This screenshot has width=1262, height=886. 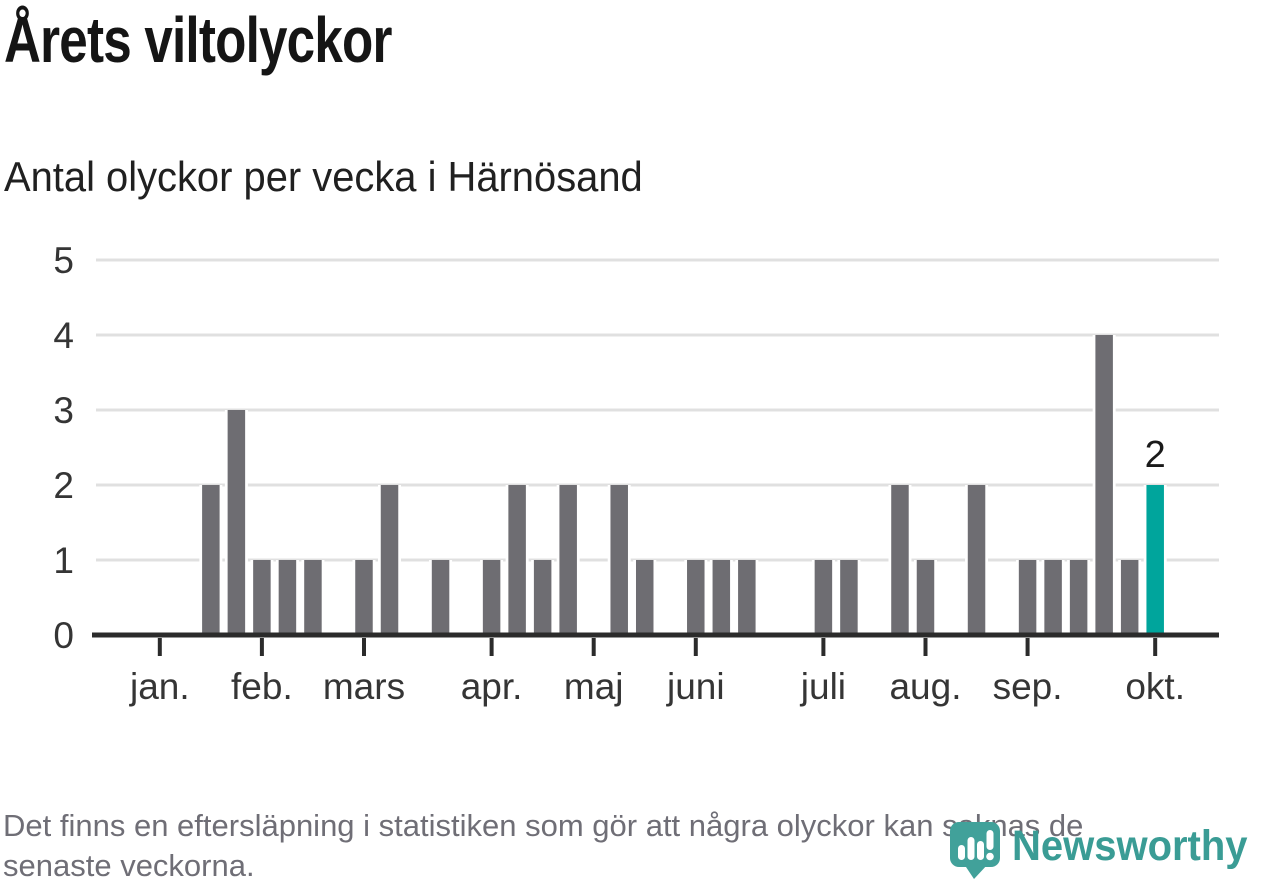 I want to click on y-axis-tick-label-0: 0, so click(x=63, y=635).